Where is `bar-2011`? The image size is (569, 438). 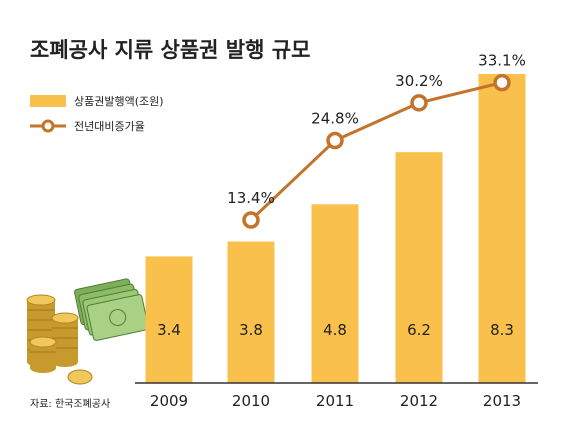
bar-2011 is located at coordinates (335, 293).